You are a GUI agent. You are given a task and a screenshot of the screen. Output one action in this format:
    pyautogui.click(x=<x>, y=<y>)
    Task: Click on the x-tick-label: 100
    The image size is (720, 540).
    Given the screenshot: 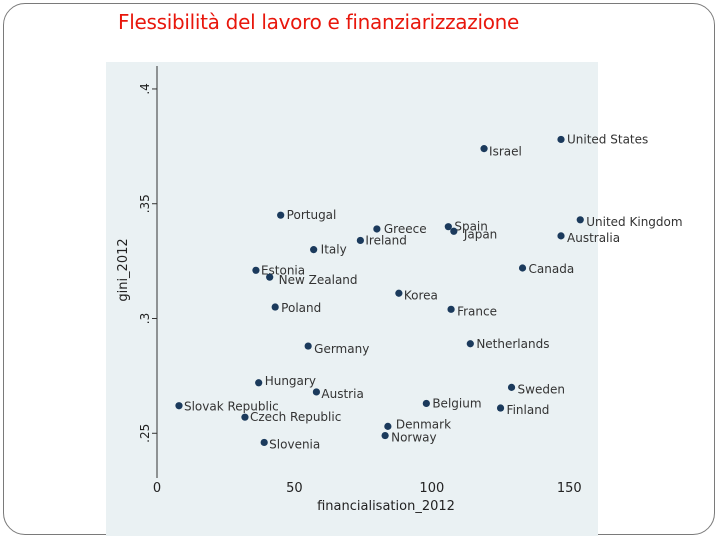 What is the action you would take?
    pyautogui.click(x=431, y=488)
    